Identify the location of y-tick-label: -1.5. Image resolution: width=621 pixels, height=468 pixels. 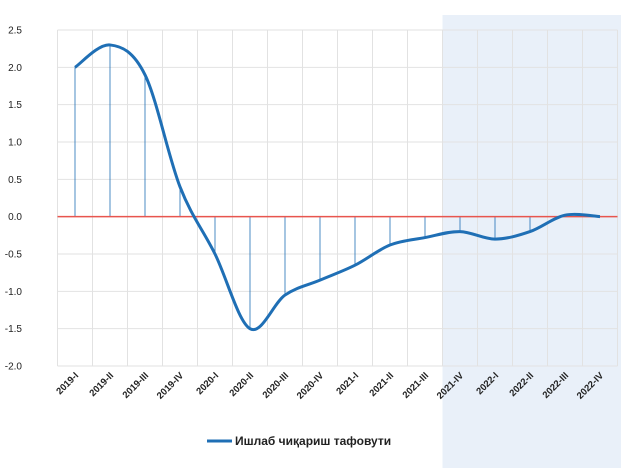
(14, 329).